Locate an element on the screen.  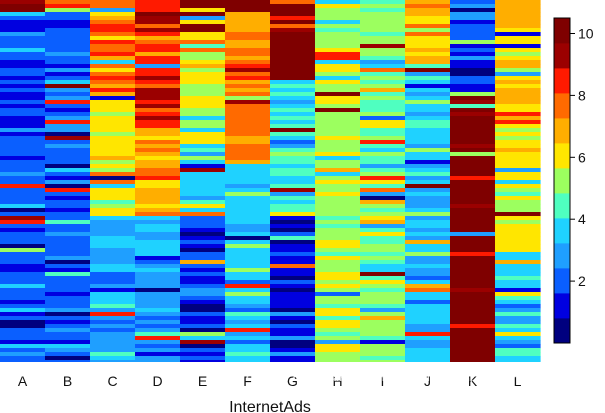
x-tick-label: F is located at coordinates (247, 381).